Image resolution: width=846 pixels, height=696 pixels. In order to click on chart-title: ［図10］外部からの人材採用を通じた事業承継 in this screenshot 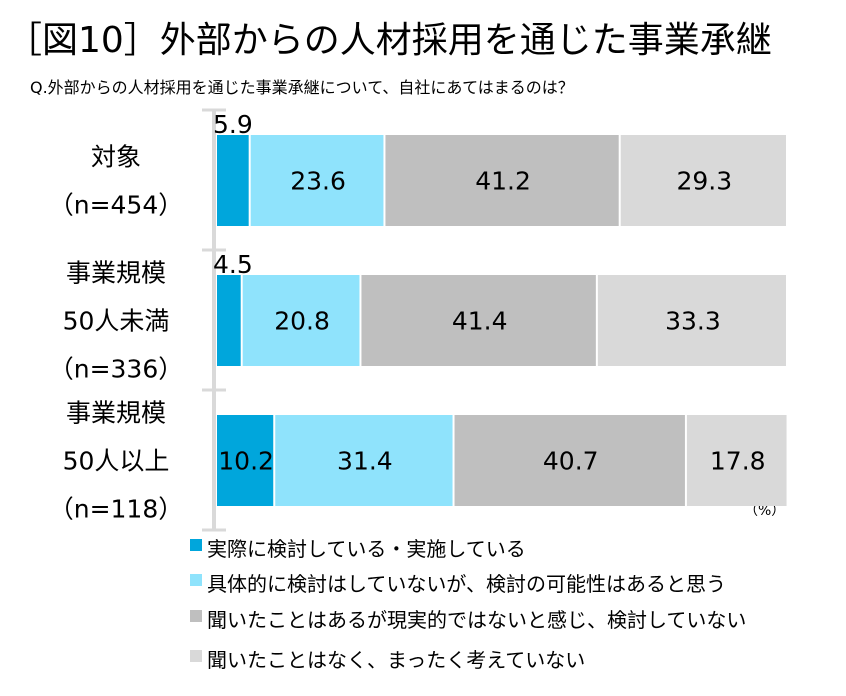, I will do `click(389, 40)`.